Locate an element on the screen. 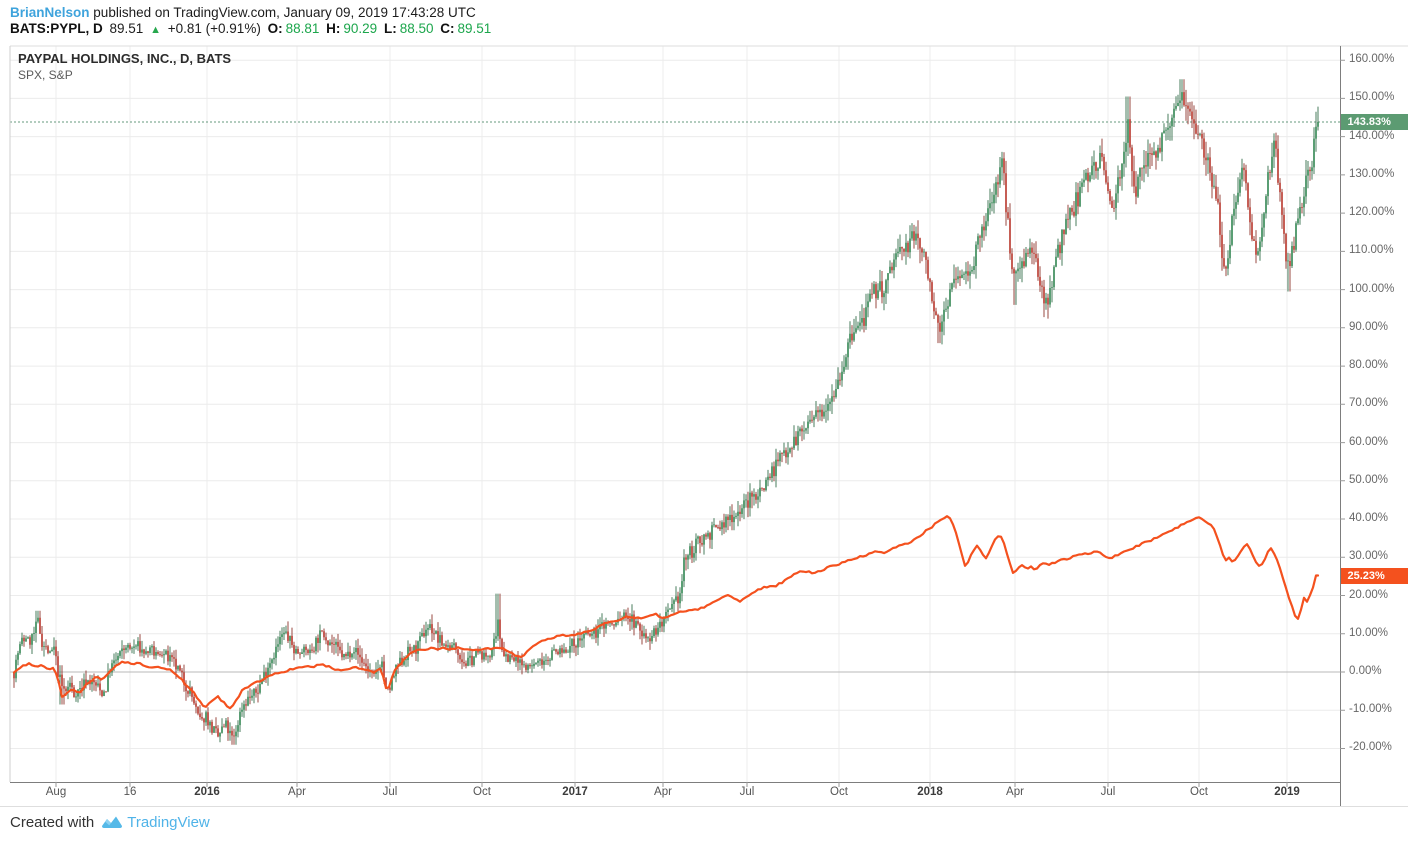  up-arrow-icon: ▲ is located at coordinates (155, 30).